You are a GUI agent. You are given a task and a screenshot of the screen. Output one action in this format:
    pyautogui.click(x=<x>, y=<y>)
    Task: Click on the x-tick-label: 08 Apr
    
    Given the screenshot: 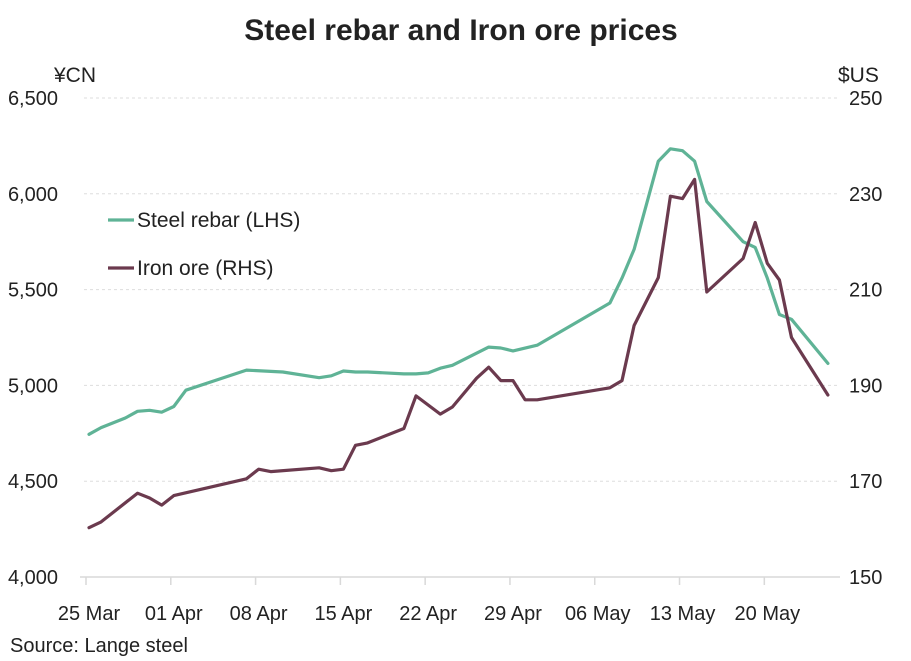 What is the action you would take?
    pyautogui.click(x=259, y=614)
    